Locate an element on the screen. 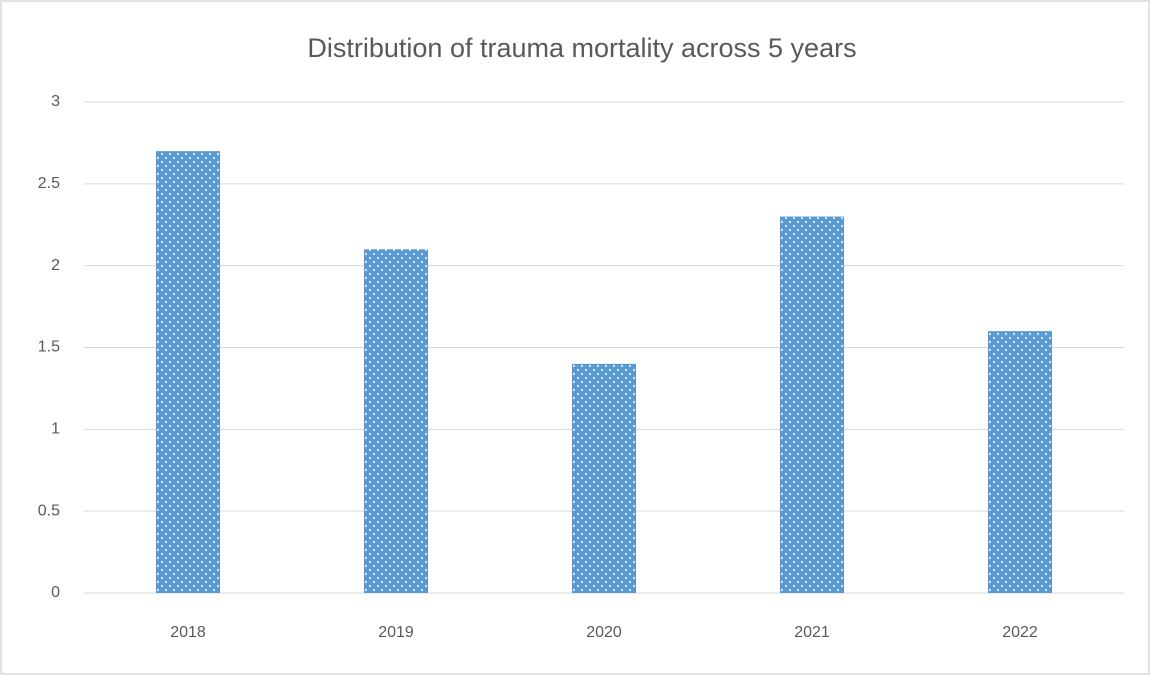 The image size is (1152, 677). x-tick-label: 2021 is located at coordinates (812, 632).